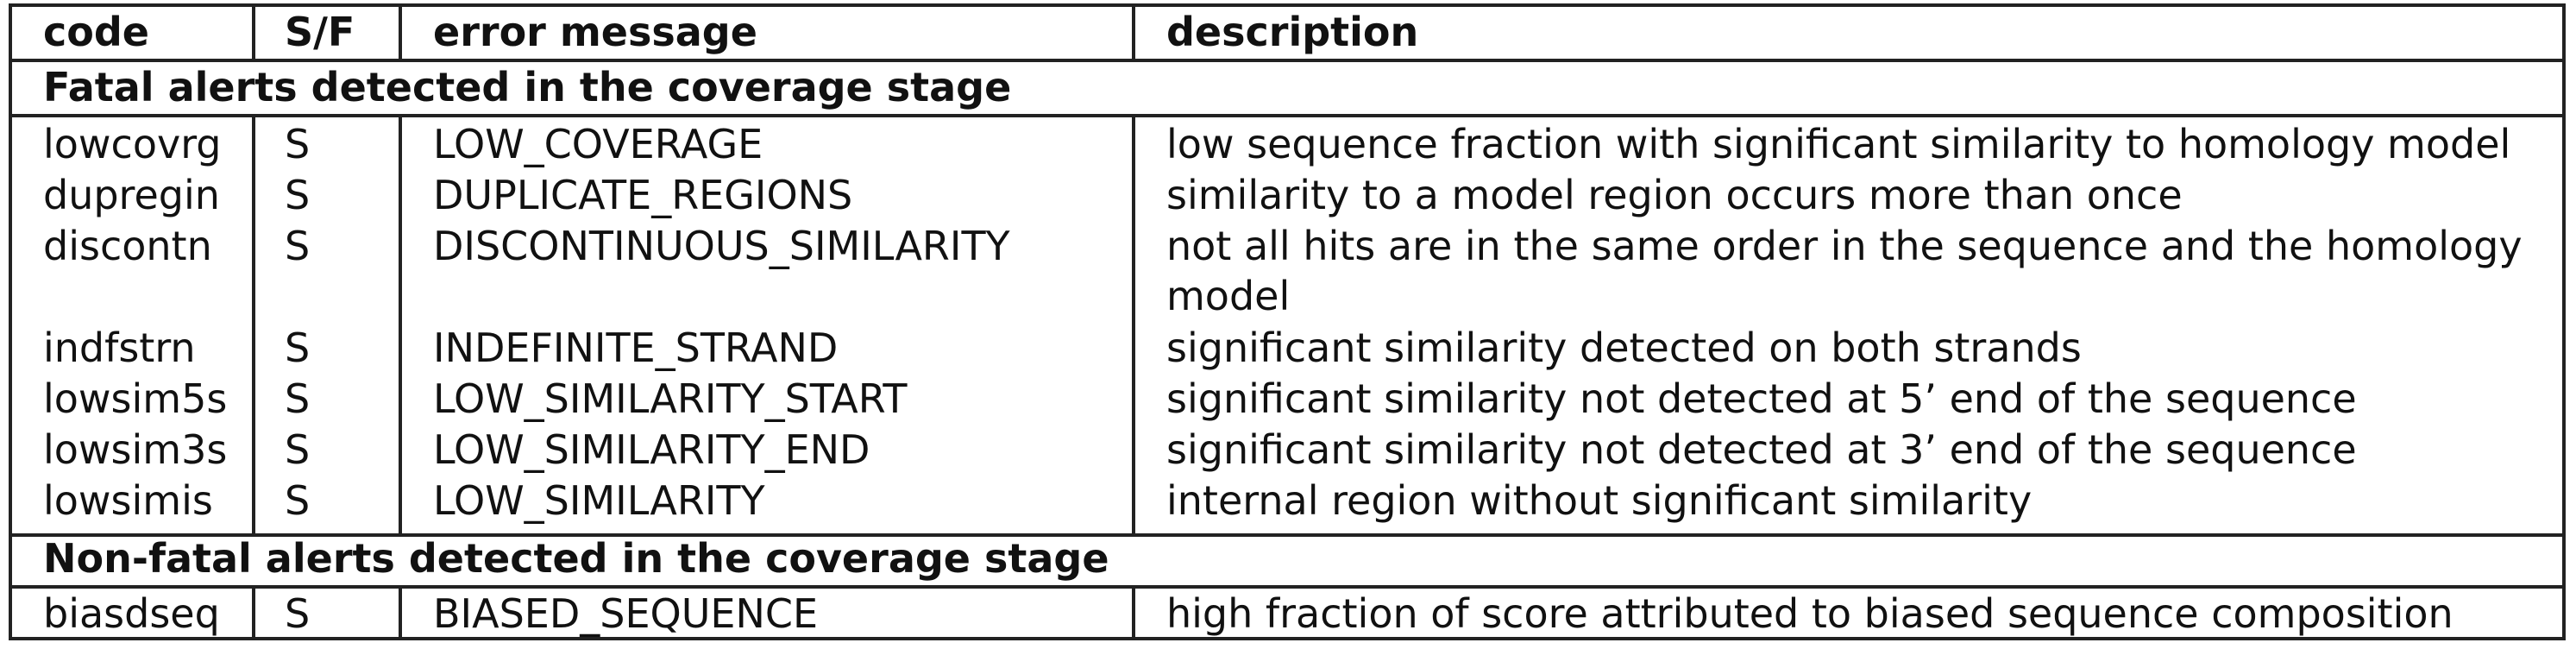 The image size is (2576, 649). What do you see at coordinates (1133, 31) in the screenshot?
I see `col-sep-3a` at bounding box center [1133, 31].